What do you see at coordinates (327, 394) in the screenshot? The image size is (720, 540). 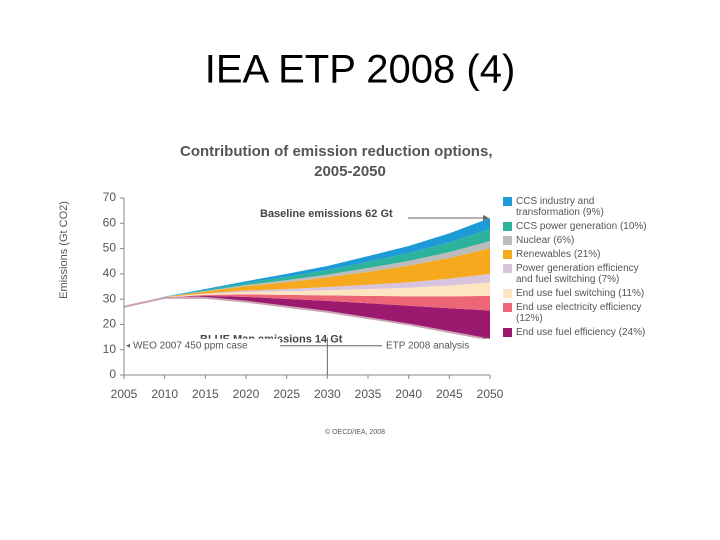 I see `x-tick-label: 2030` at bounding box center [327, 394].